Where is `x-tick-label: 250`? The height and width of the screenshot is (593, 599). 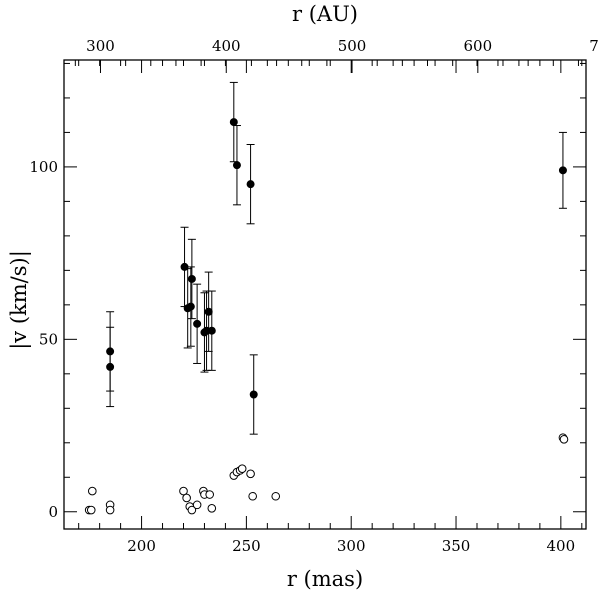 x-tick-label: 250 is located at coordinates (246, 546).